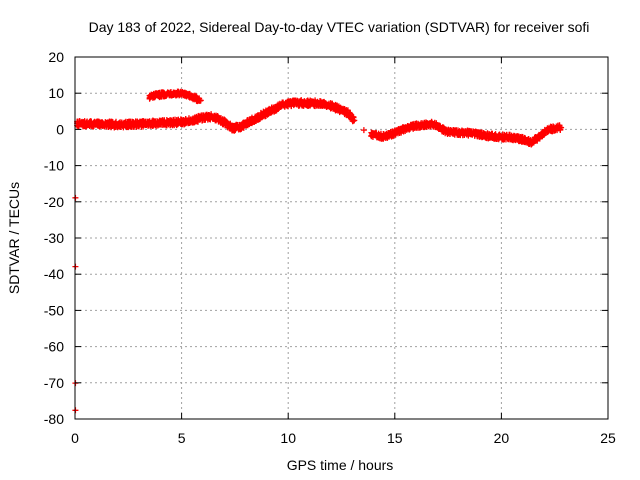  Describe the element at coordinates (340, 465) in the screenshot. I see `x-axis-label: GPS time / hours` at that location.